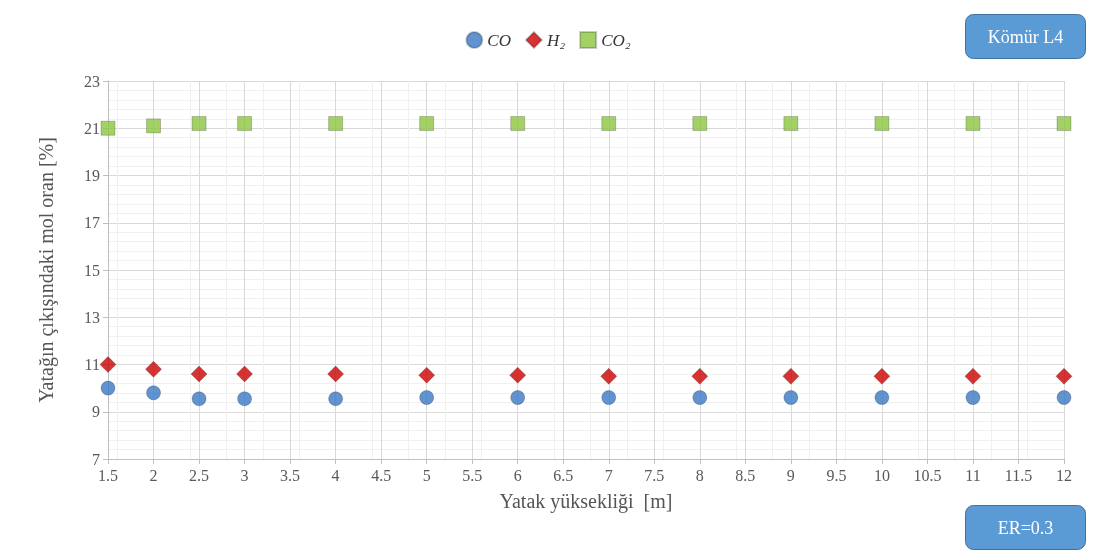 The image size is (1096, 560). What do you see at coordinates (586, 501) in the screenshot?
I see `x-axis-title: Yatak yüksekliği [m]` at bounding box center [586, 501].